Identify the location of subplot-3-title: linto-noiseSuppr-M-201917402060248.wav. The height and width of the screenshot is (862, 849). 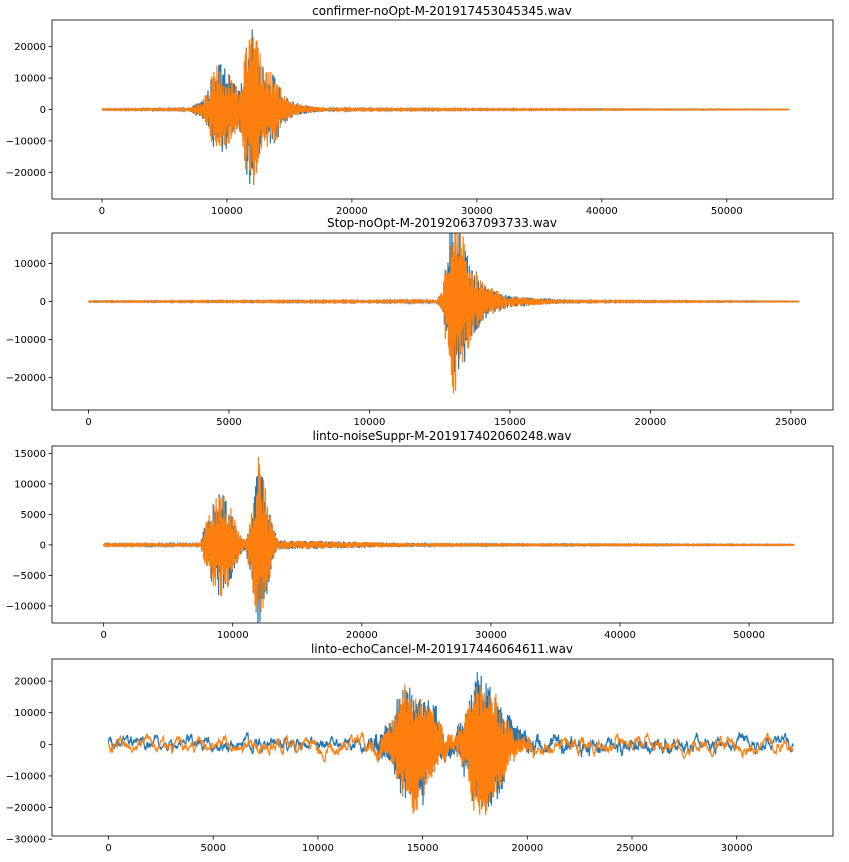
(441, 436).